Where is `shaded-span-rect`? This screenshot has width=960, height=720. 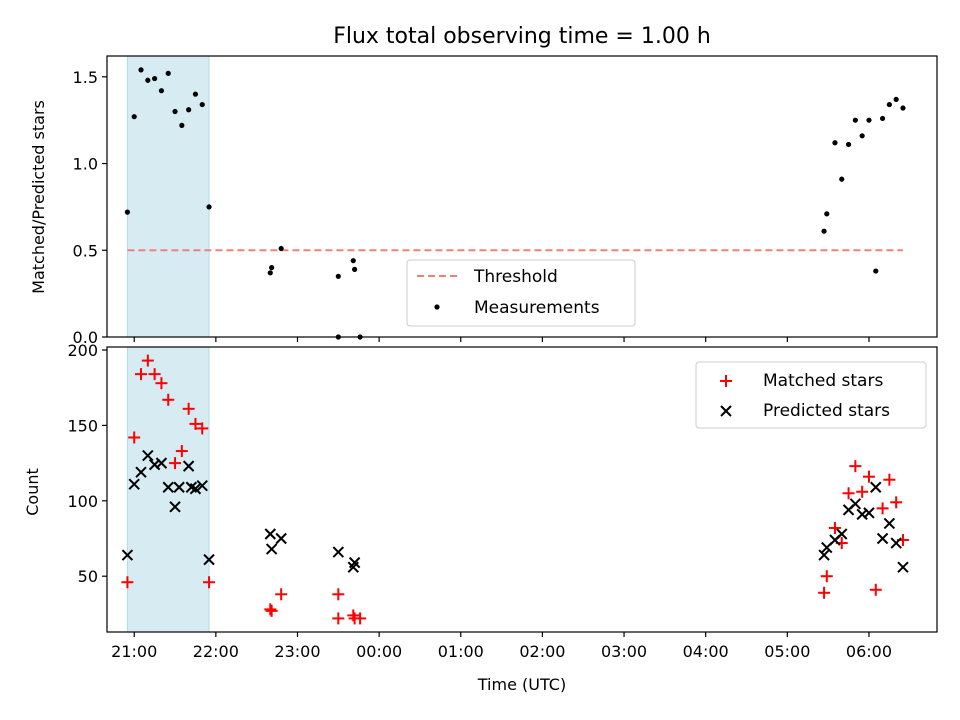
shaded-span-rect is located at coordinates (168, 196).